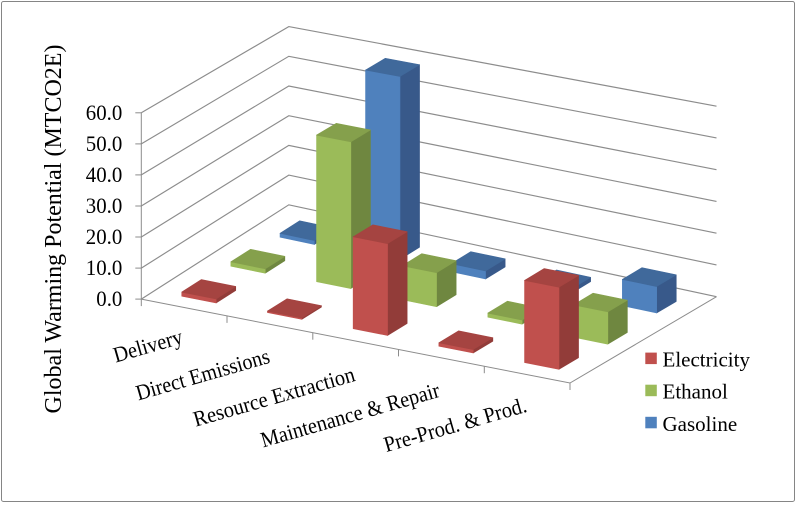 Image resolution: width=797 pixels, height=509 pixels. I want to click on svg-text: 0.0, so click(109, 298).